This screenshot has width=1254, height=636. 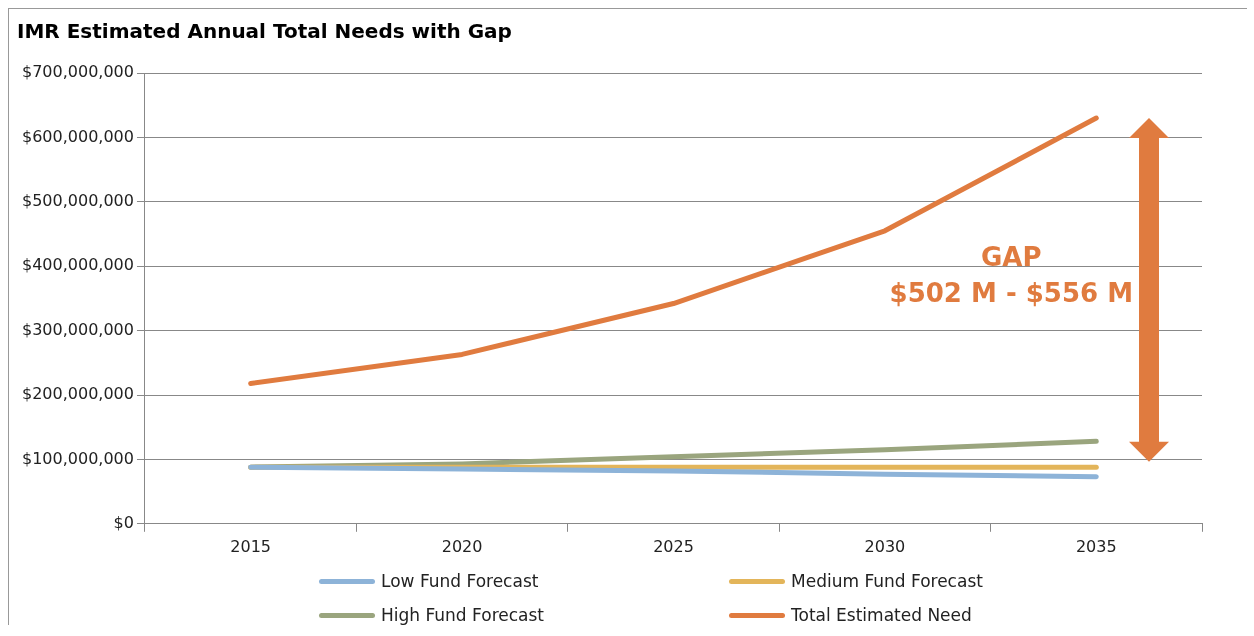 I want to click on y-tick-label: $400,000,000, so click(x=78, y=265).